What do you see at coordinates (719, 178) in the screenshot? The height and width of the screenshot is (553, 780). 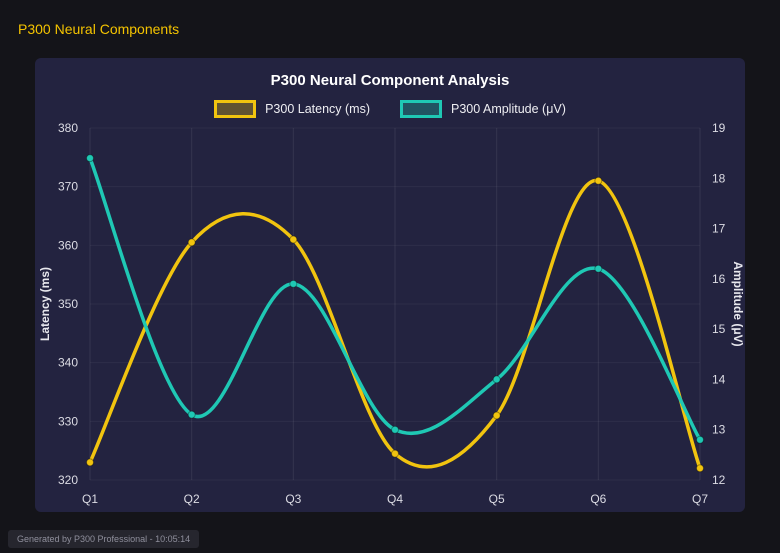 I see `right-axis-tick-label: 18` at bounding box center [719, 178].